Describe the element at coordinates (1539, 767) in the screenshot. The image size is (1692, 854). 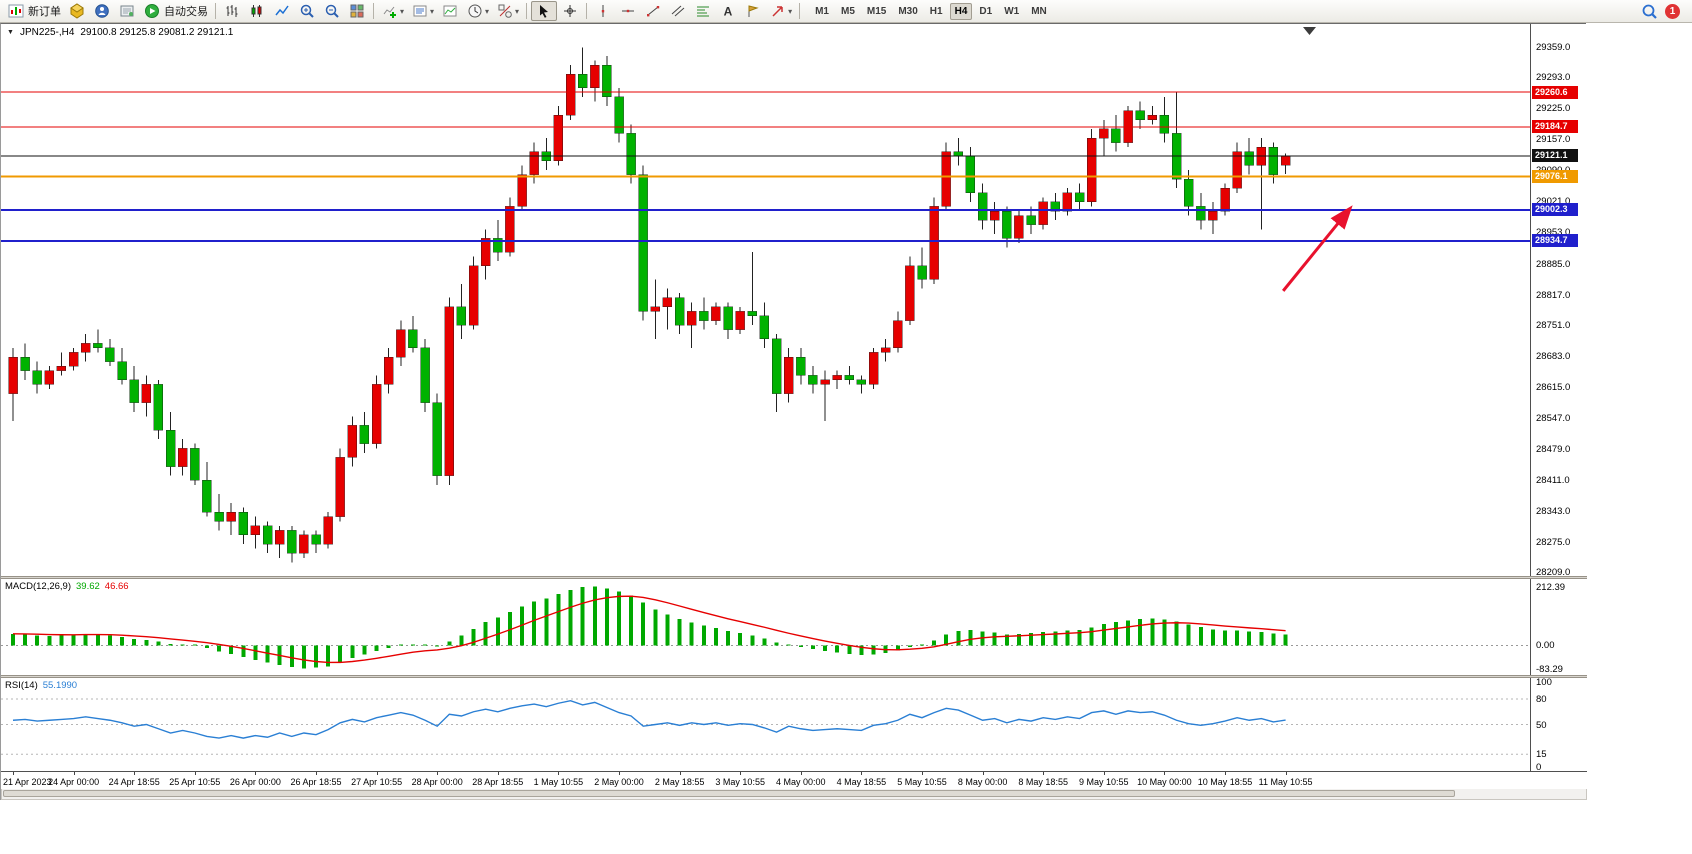
I see `axis-tick-label: 0` at that location.